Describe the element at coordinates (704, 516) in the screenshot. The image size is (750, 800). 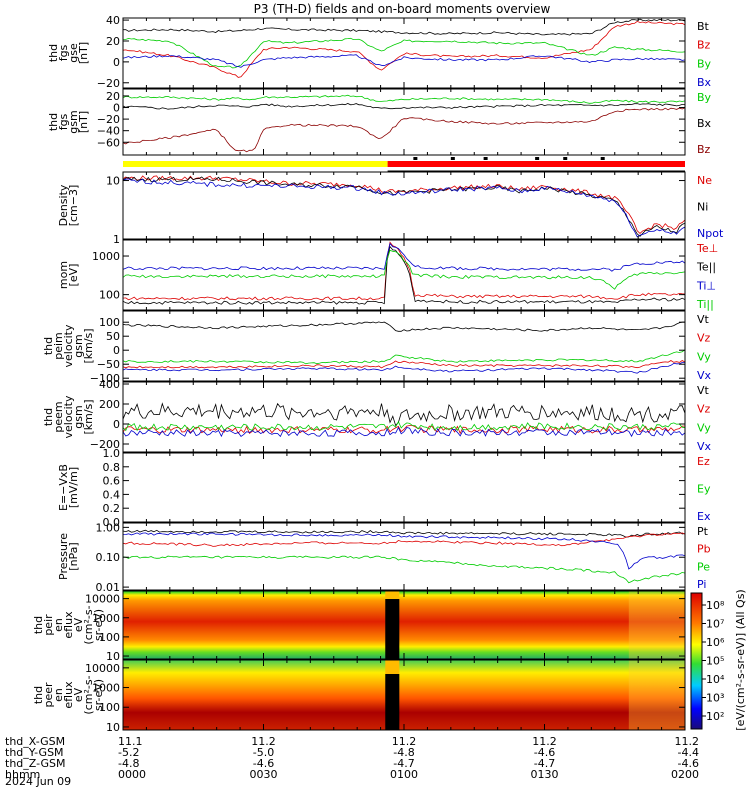
I see `efield-legend-Ex: Ex` at that location.